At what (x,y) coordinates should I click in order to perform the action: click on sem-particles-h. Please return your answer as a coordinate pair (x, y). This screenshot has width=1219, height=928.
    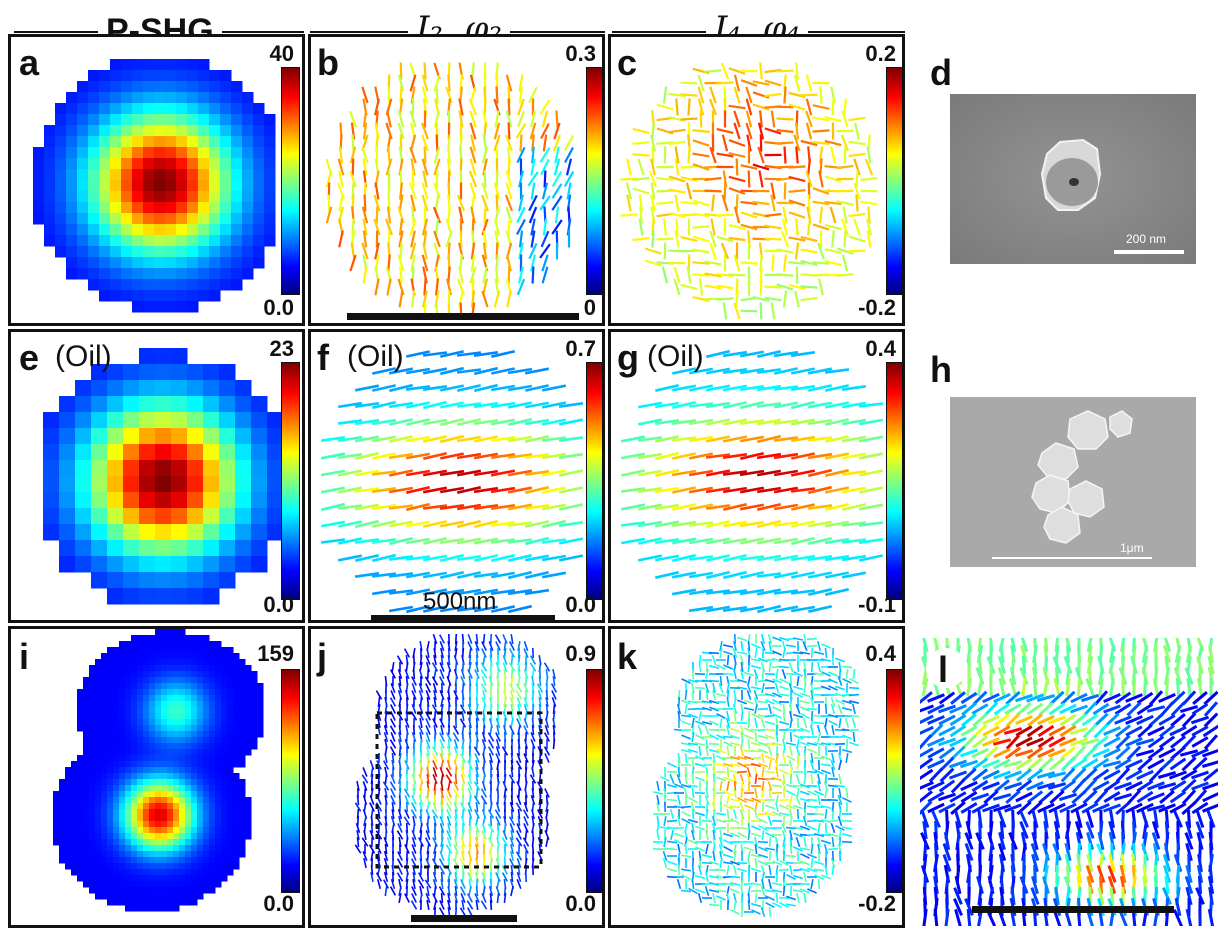
    Looking at the image, I should click on (1082, 477).